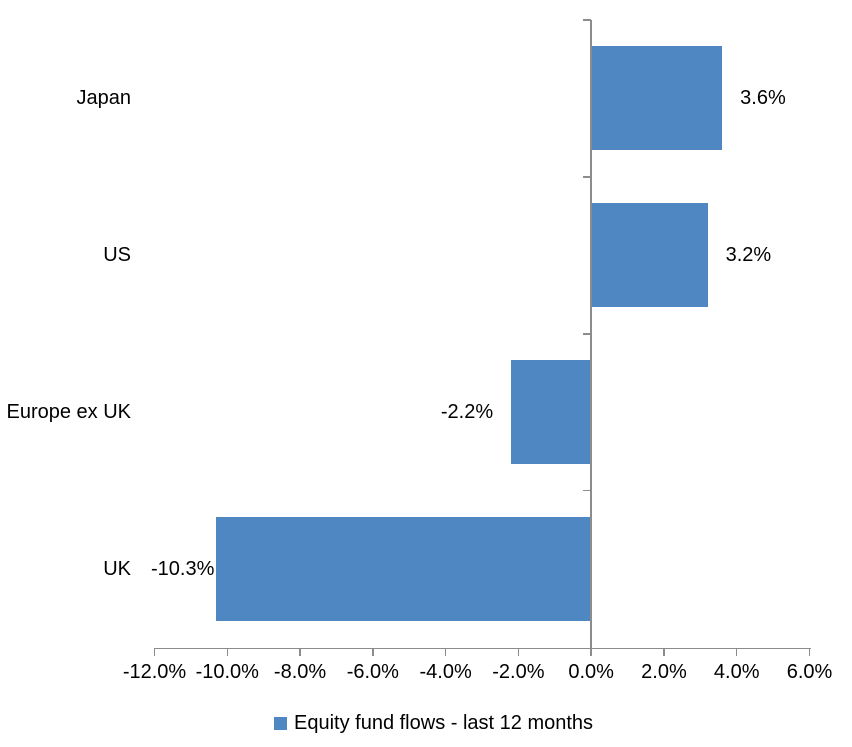 The height and width of the screenshot is (747, 852). I want to click on legend-swatch-icon, so click(280, 723).